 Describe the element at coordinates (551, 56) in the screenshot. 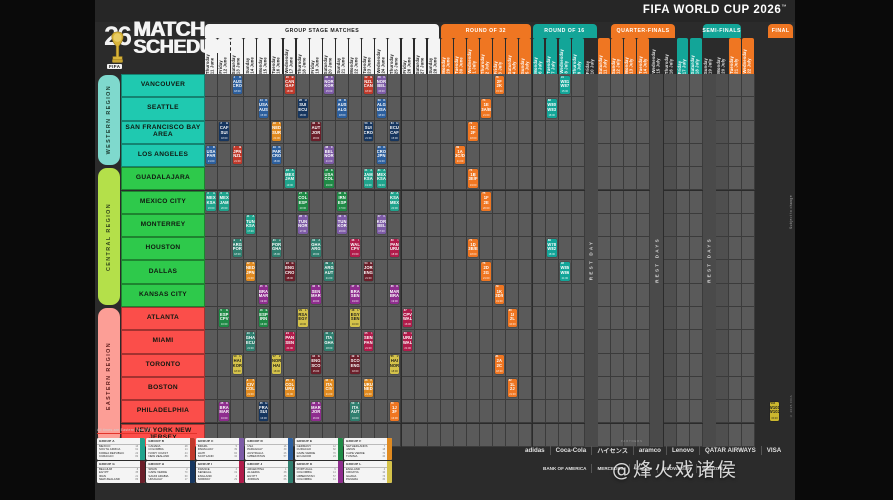

I see `date-header-cell: Tuesday 7 July` at that location.